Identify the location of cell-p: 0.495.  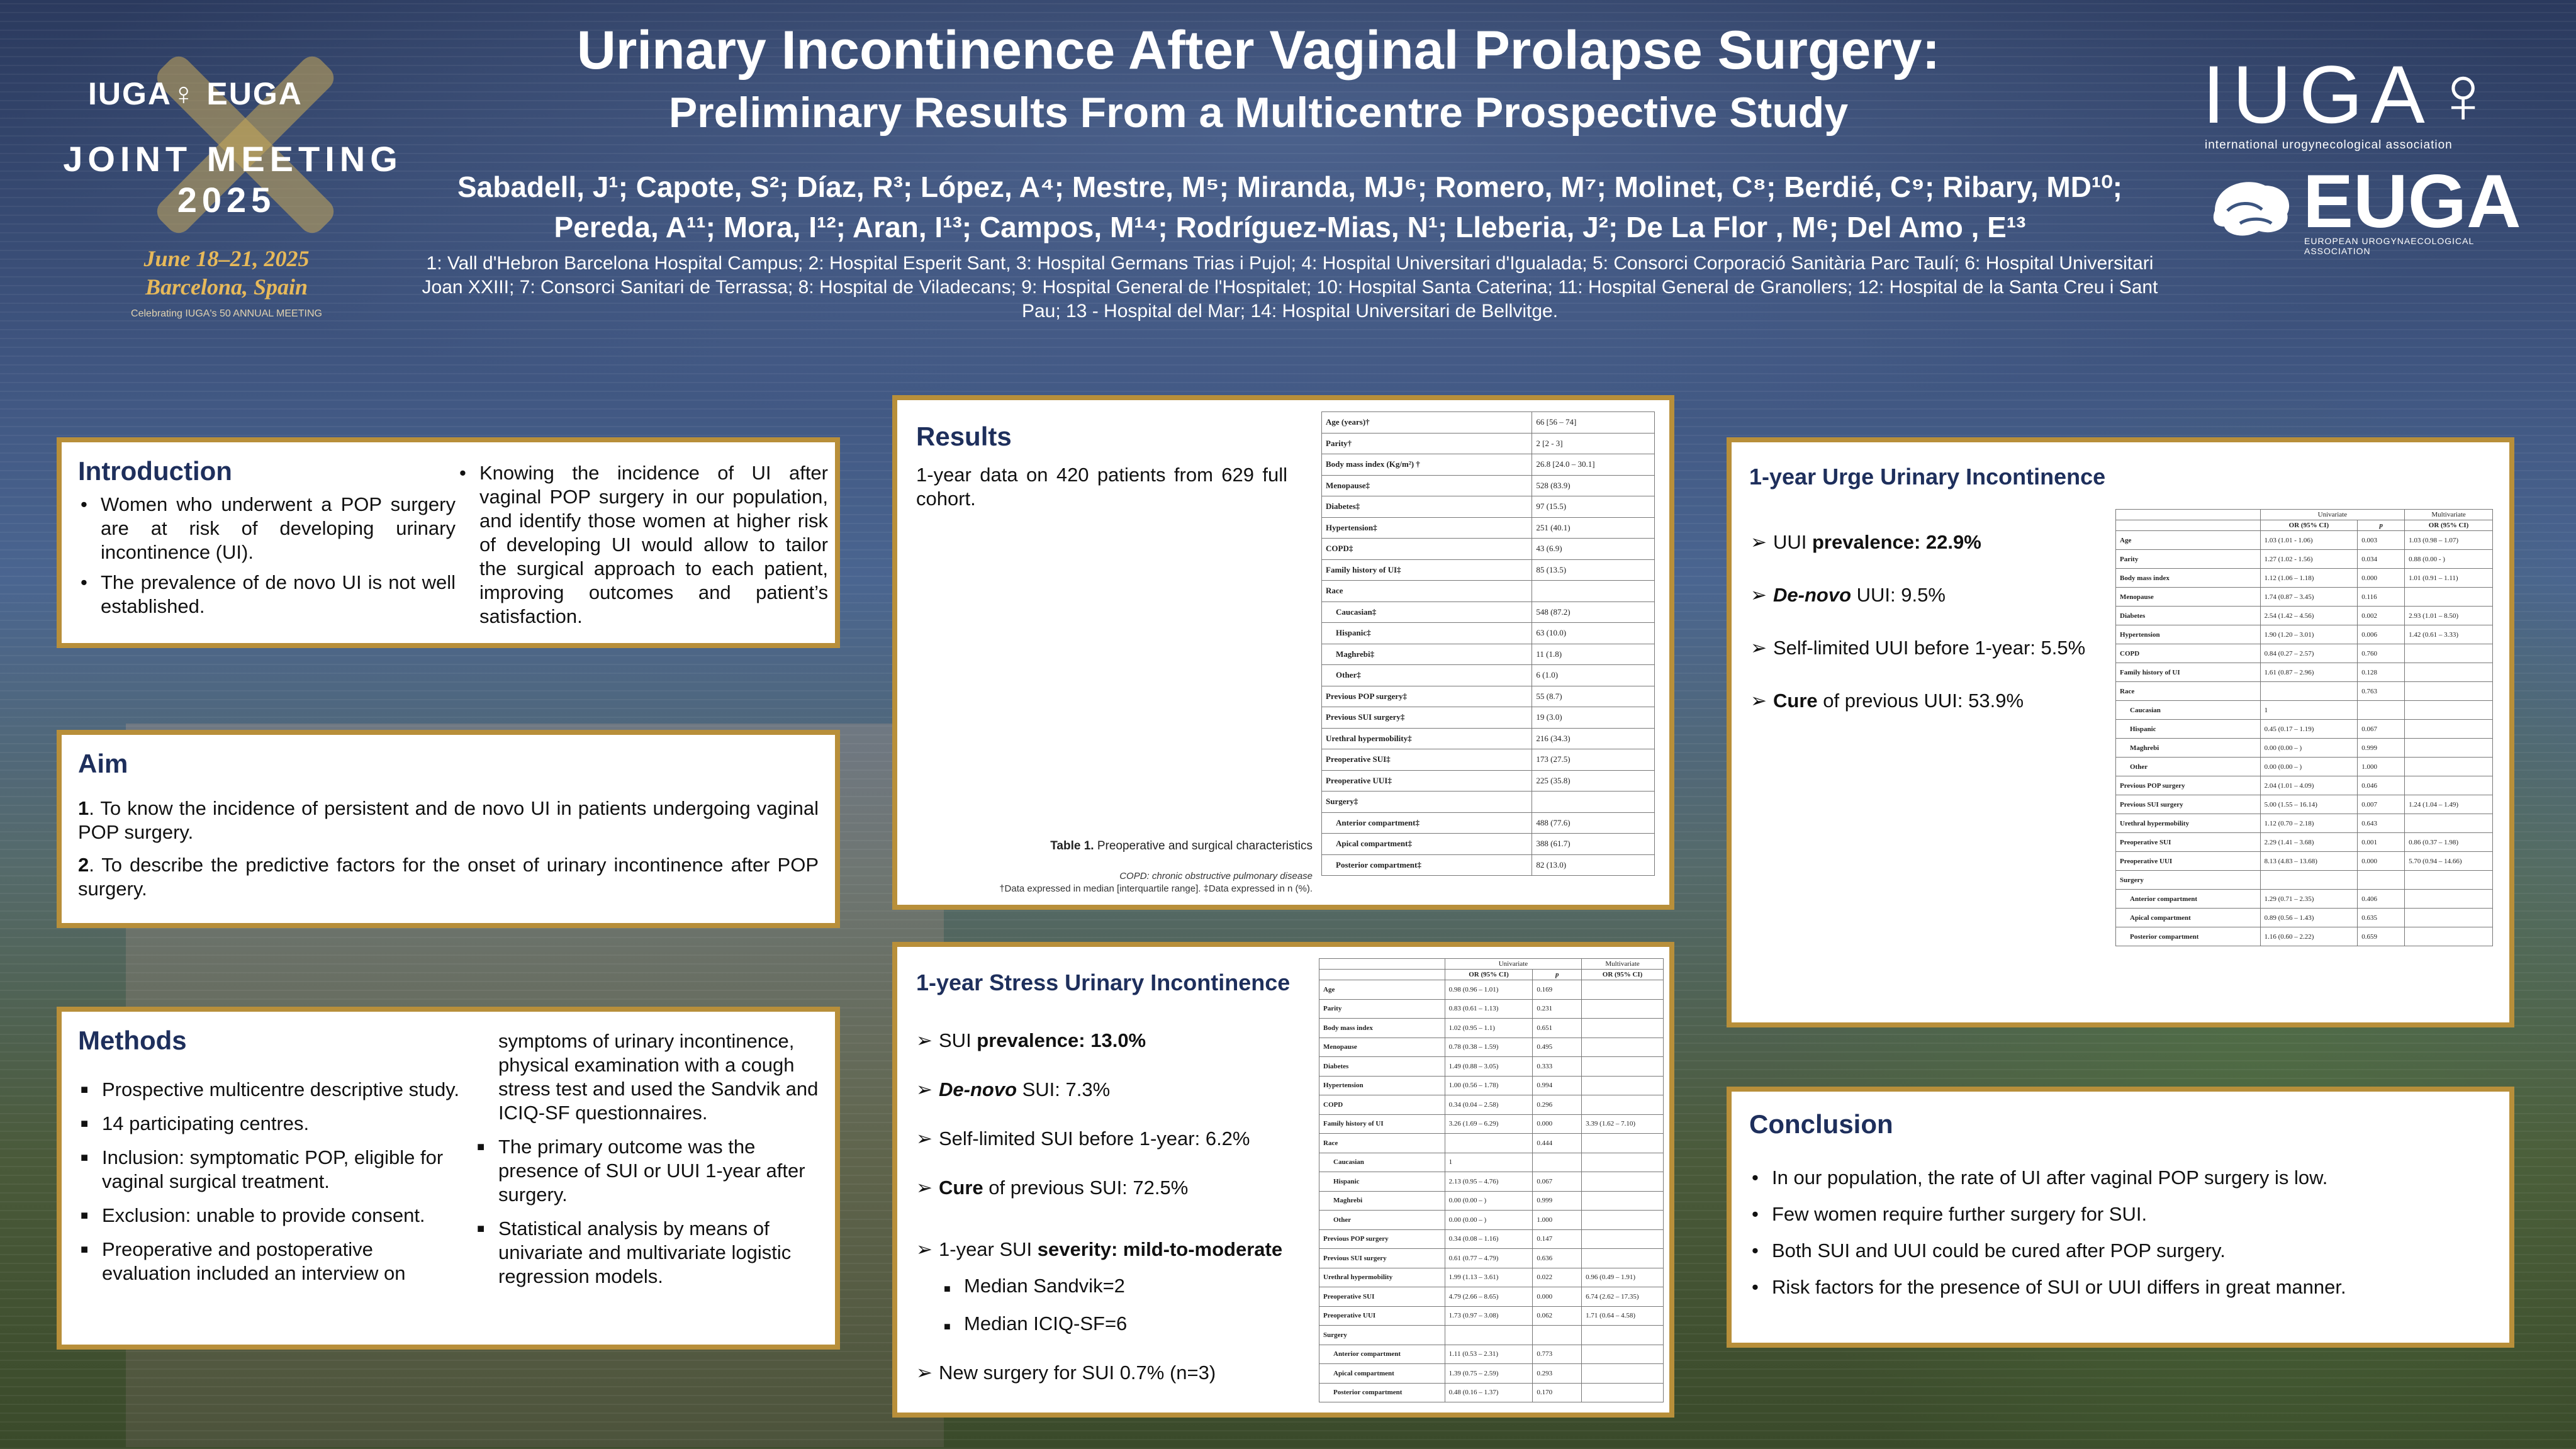
(1557, 1047).